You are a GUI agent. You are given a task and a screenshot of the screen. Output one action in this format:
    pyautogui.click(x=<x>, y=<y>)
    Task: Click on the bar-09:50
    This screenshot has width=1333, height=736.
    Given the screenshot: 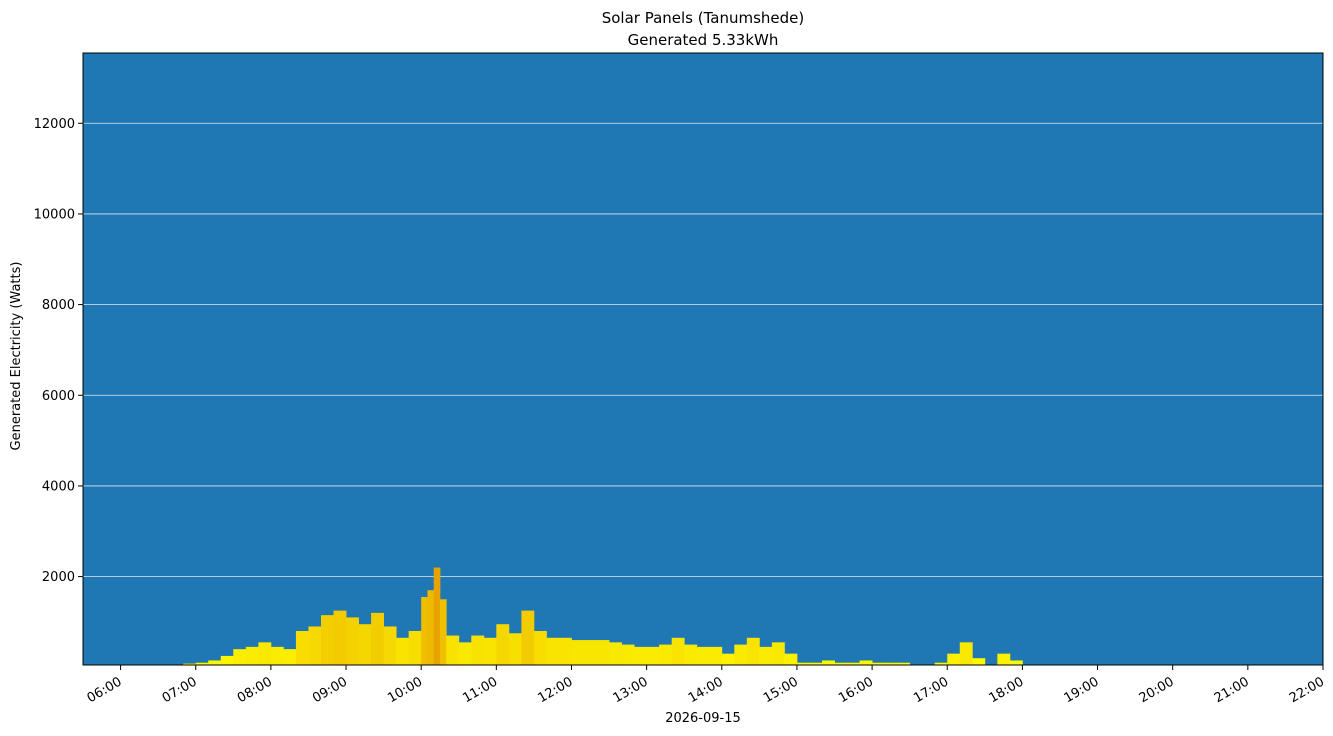 What is the action you would take?
    pyautogui.click(x=415, y=648)
    